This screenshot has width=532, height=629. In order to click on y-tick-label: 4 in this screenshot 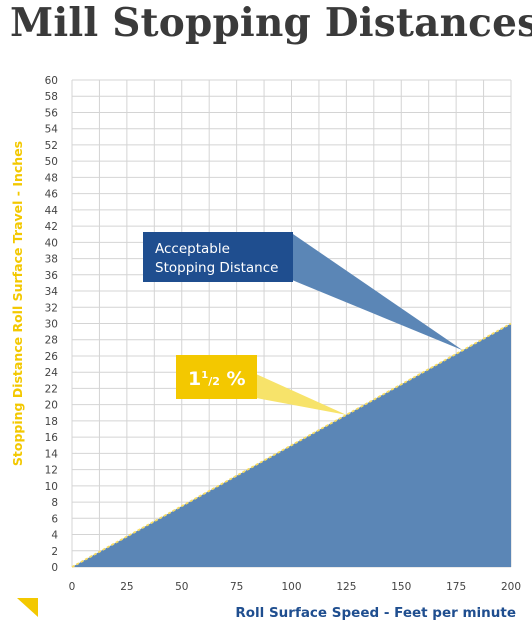, I will do `click(54, 536)`.